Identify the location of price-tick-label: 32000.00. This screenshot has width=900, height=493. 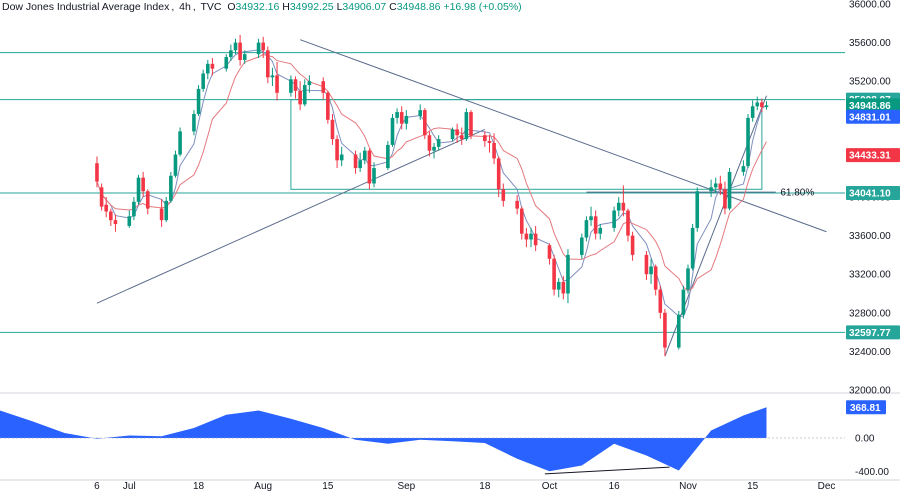
(870, 391).